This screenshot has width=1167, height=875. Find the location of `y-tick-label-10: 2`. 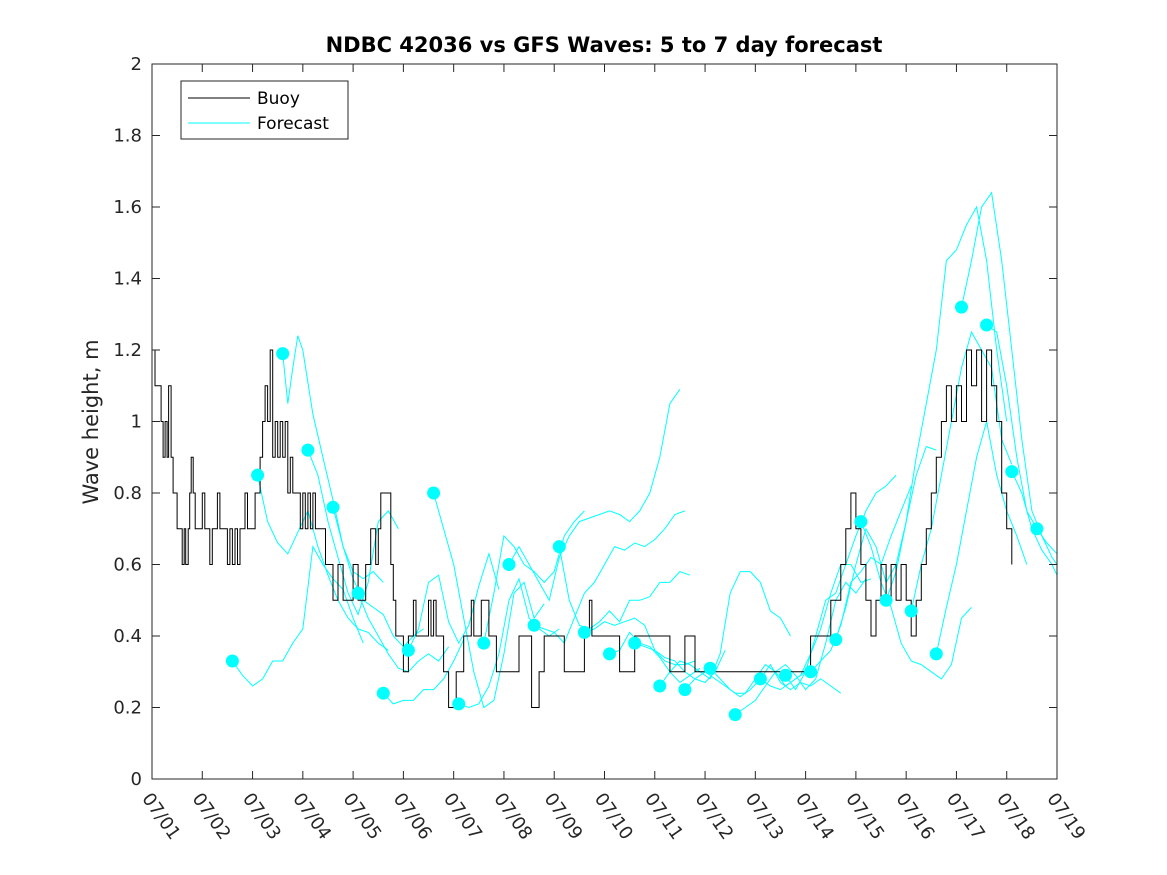

y-tick-label-10: 2 is located at coordinates (136, 64).